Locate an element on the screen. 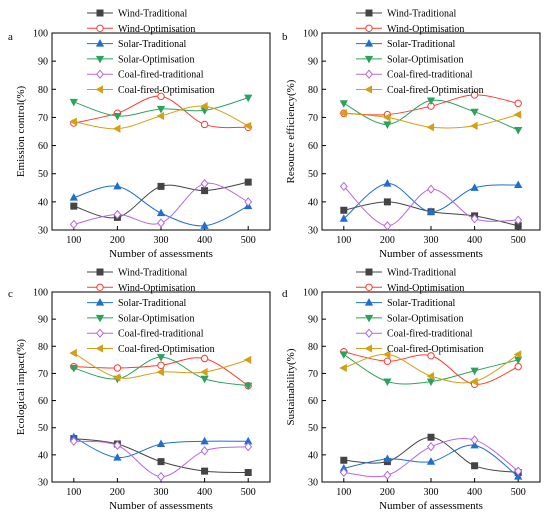 The image size is (550, 520). y-tick-label: 30 is located at coordinates (313, 483).